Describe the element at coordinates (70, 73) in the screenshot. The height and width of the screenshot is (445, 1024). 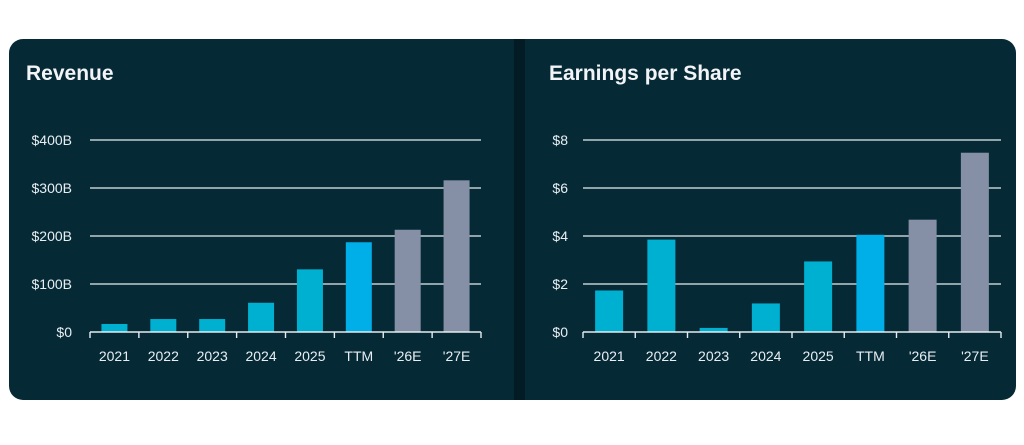
I see `revenue-chart-title: Revenue` at that location.